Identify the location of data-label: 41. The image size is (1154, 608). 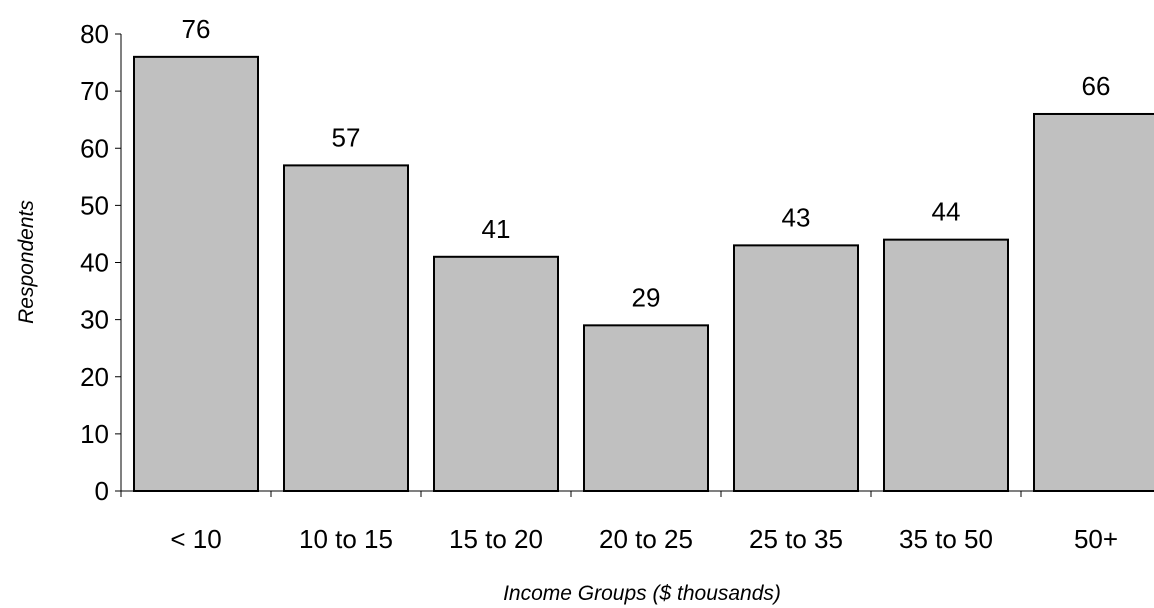
(496, 229).